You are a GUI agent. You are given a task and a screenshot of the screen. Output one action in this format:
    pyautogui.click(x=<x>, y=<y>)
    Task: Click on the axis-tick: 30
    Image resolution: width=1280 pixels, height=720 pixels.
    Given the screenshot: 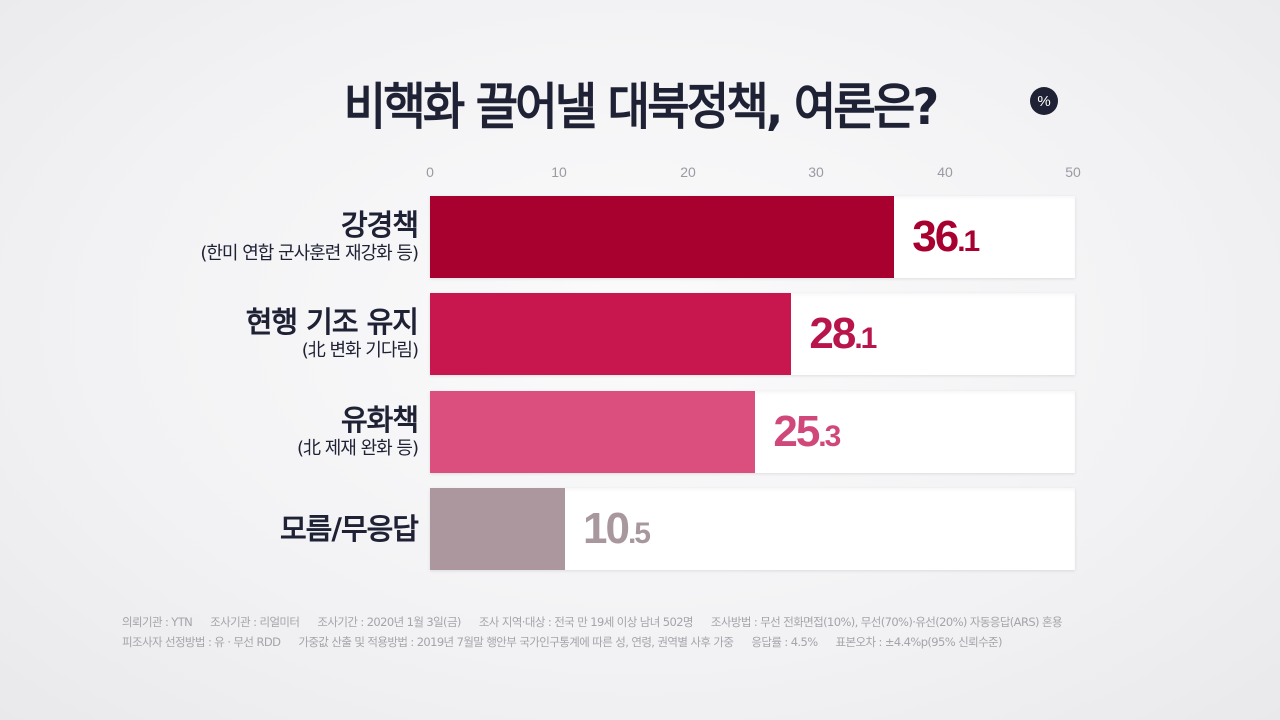 What is the action you would take?
    pyautogui.click(x=816, y=172)
    